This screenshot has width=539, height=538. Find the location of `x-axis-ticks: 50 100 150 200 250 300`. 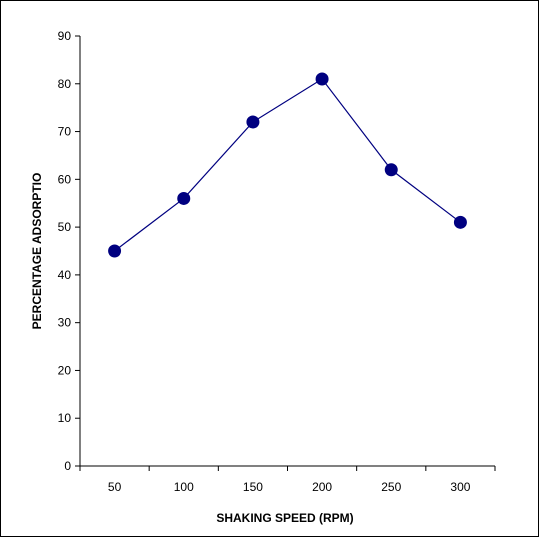

x-axis-ticks: 50 100 150 200 250 300 is located at coordinates (287, 480).